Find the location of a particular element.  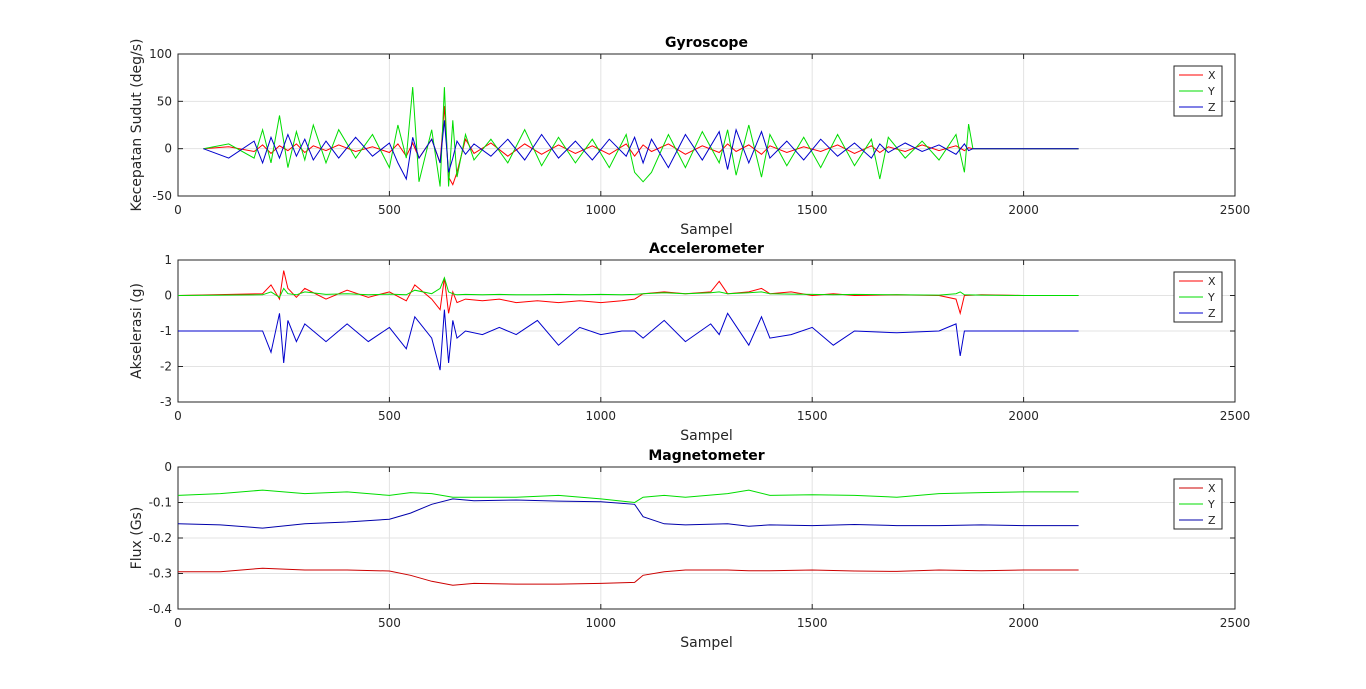

y-tick-label: -0.4 is located at coordinates (160, 609).